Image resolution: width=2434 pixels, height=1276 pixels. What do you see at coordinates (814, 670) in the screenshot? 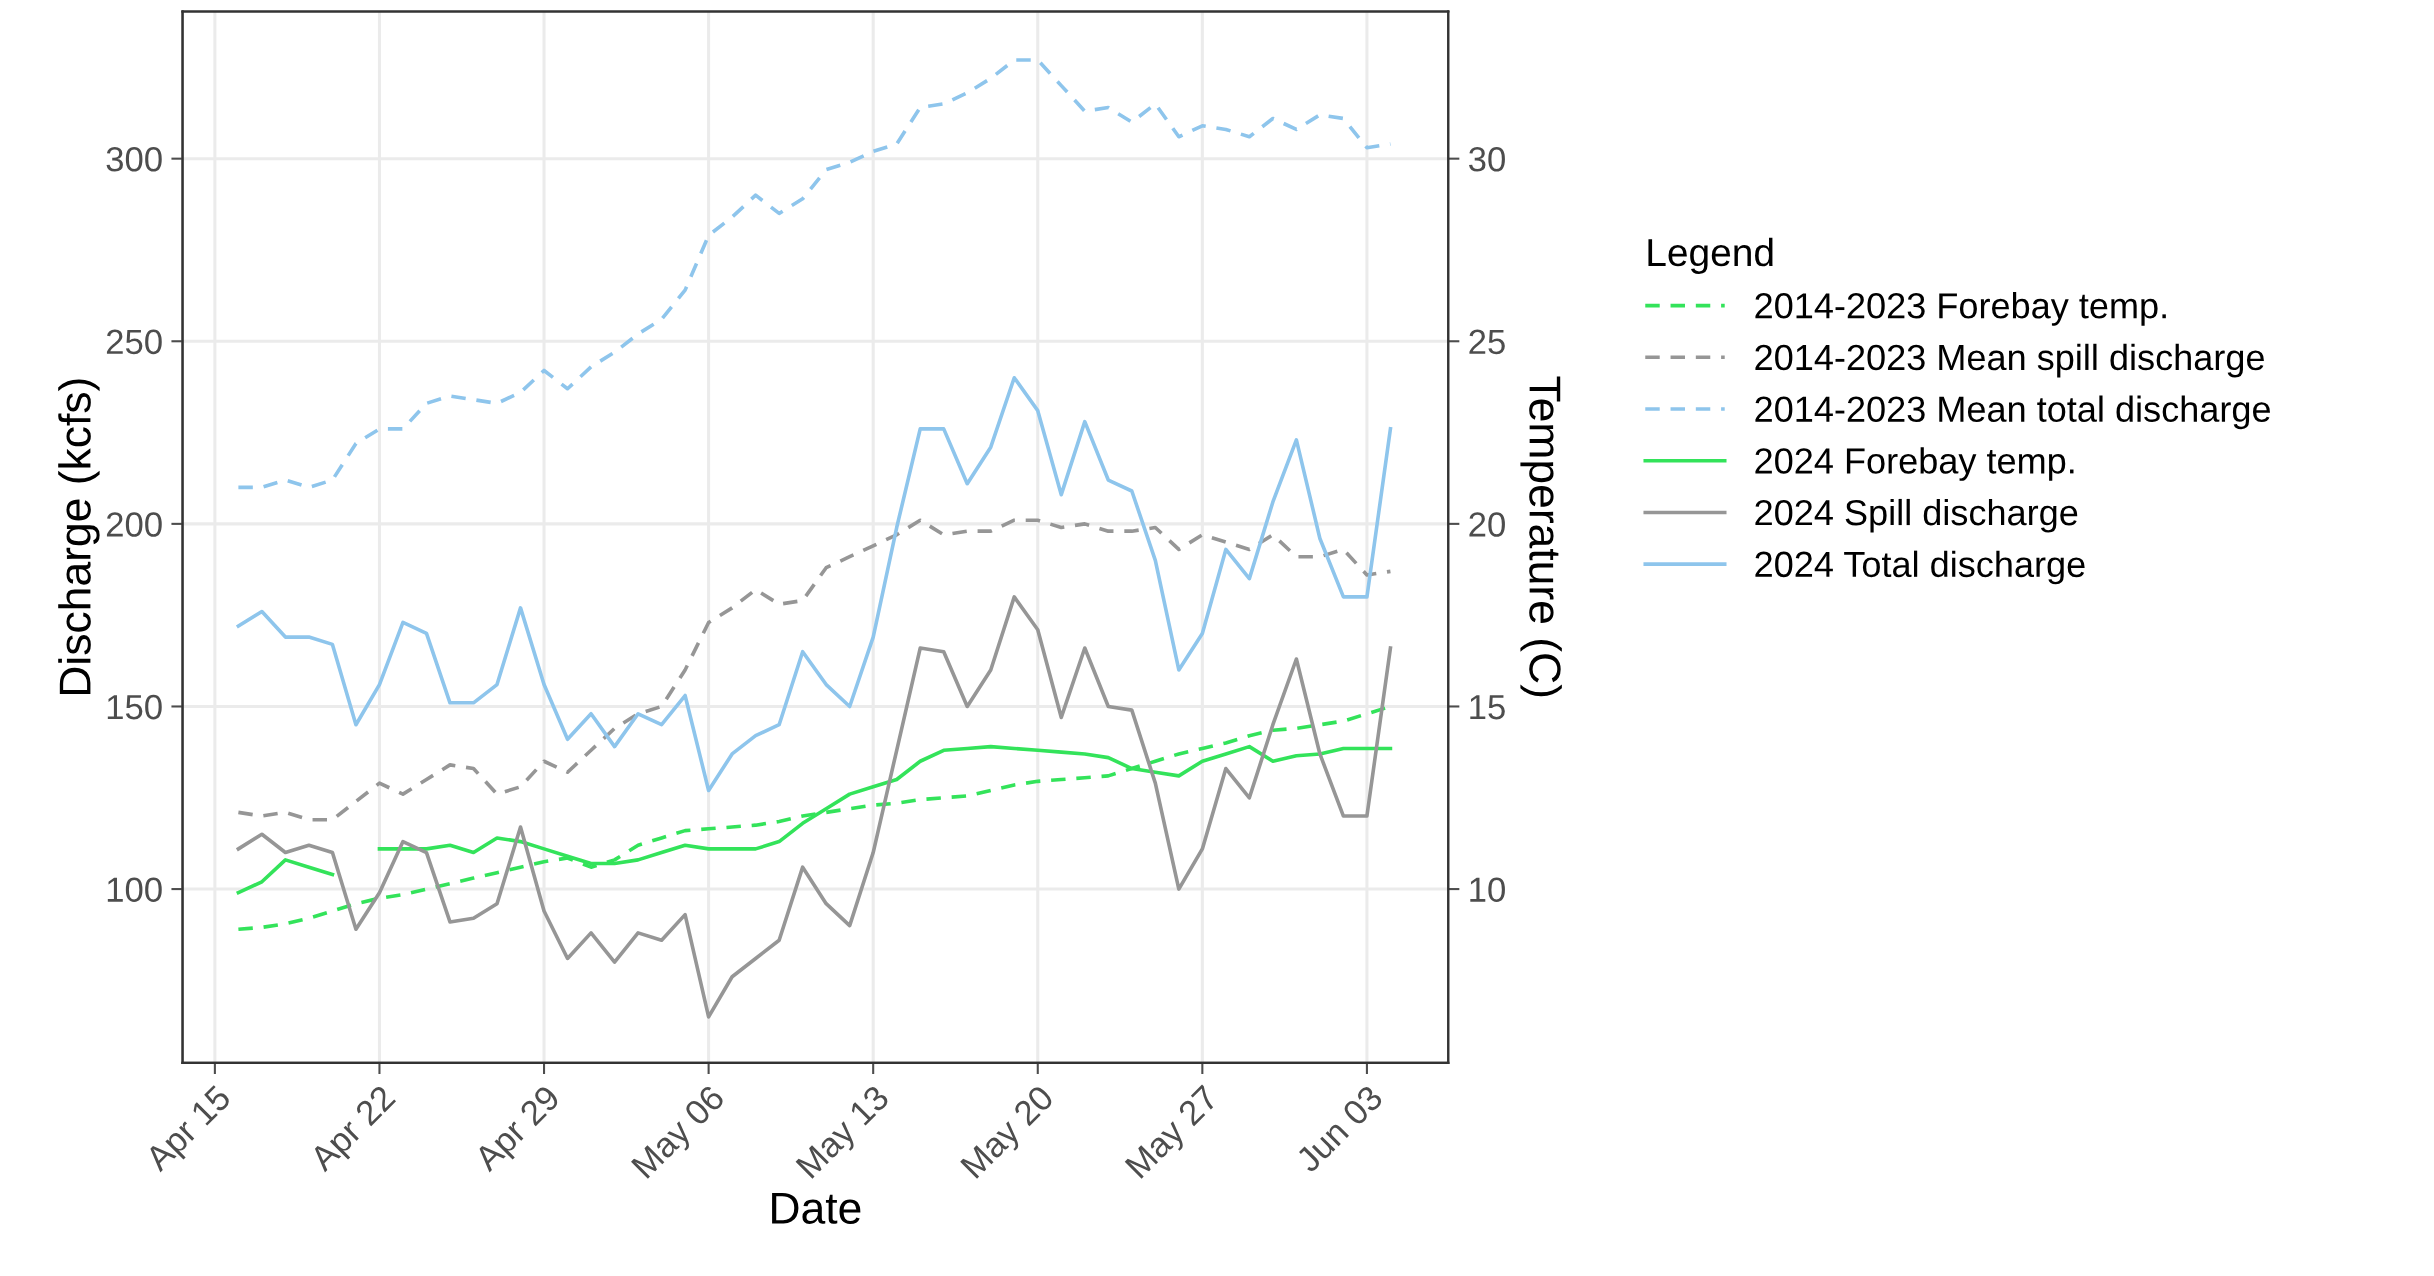
I see `line-series` at bounding box center [814, 670].